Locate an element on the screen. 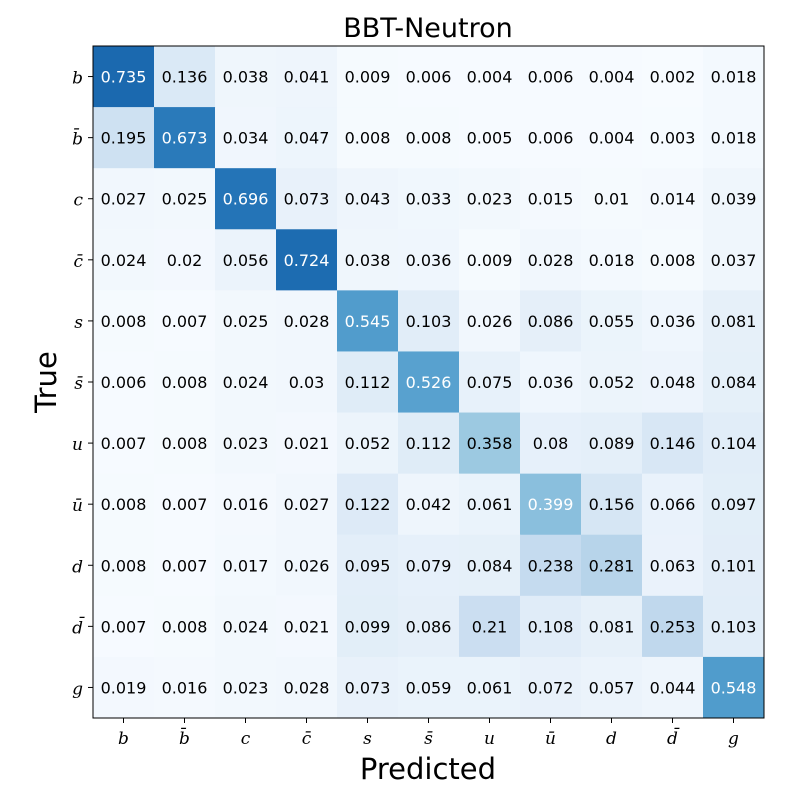  cell-value-label: 0.038 is located at coordinates (368, 260).